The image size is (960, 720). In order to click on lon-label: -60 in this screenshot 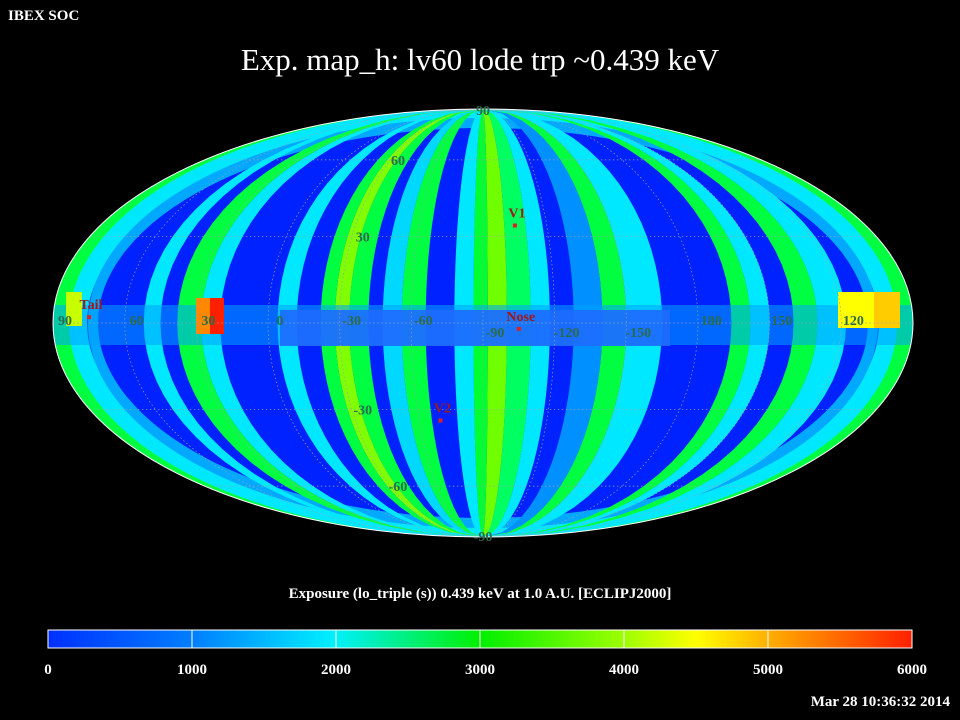, I will do `click(423, 321)`.